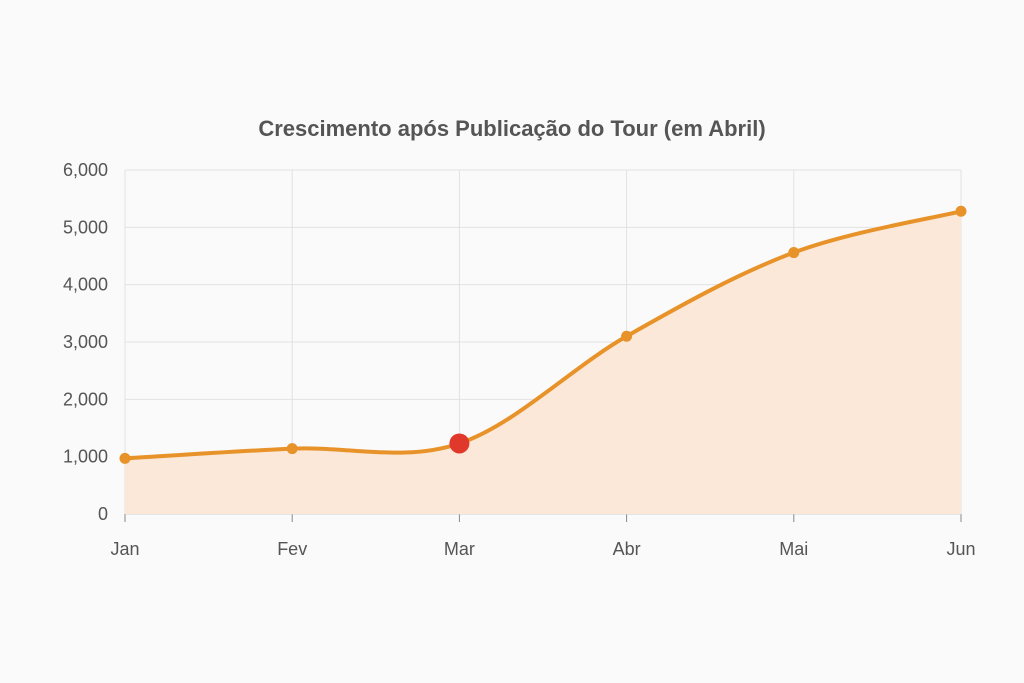  Describe the element at coordinates (85, 170) in the screenshot. I see `y-tick-label: 6,000` at that location.